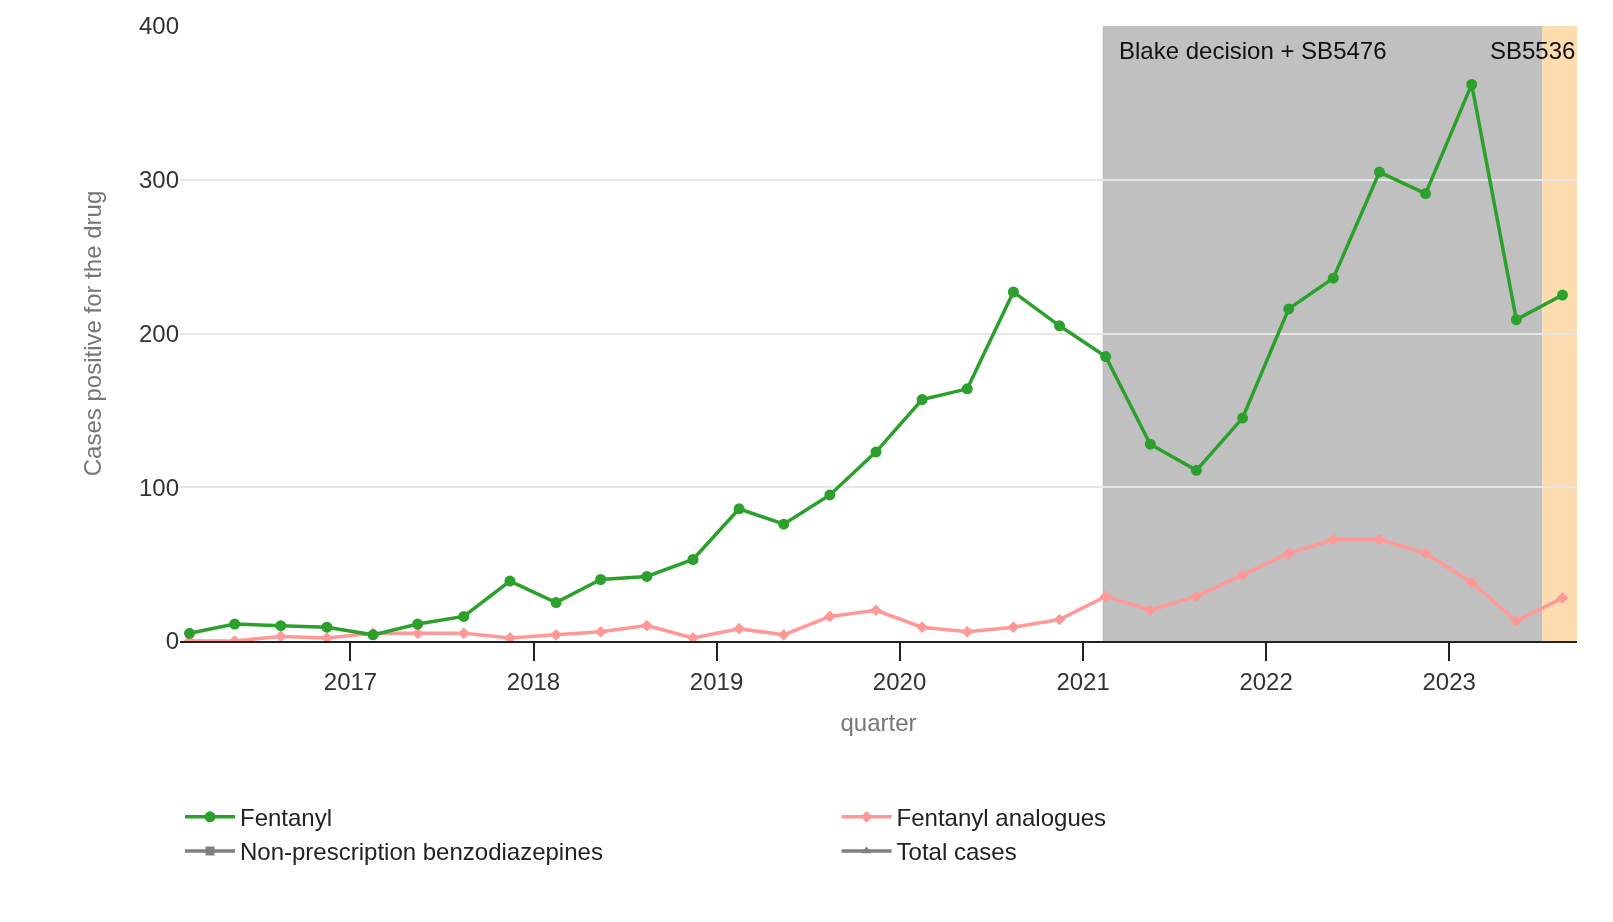 The height and width of the screenshot is (922, 1613). What do you see at coordinates (1253, 50) in the screenshot?
I see `band-label: Blake decision + SB5476` at bounding box center [1253, 50].